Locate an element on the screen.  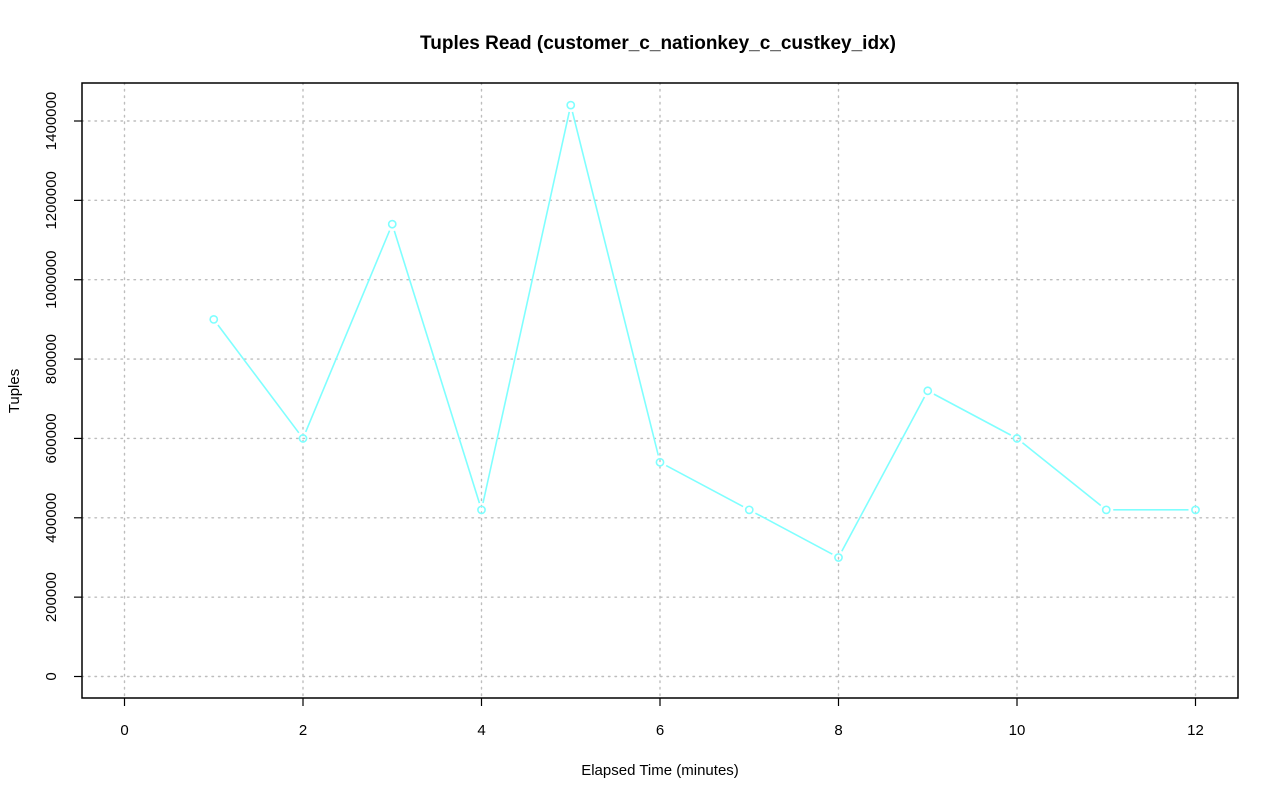
y-tick-label: 1000000 is located at coordinates (51, 280).